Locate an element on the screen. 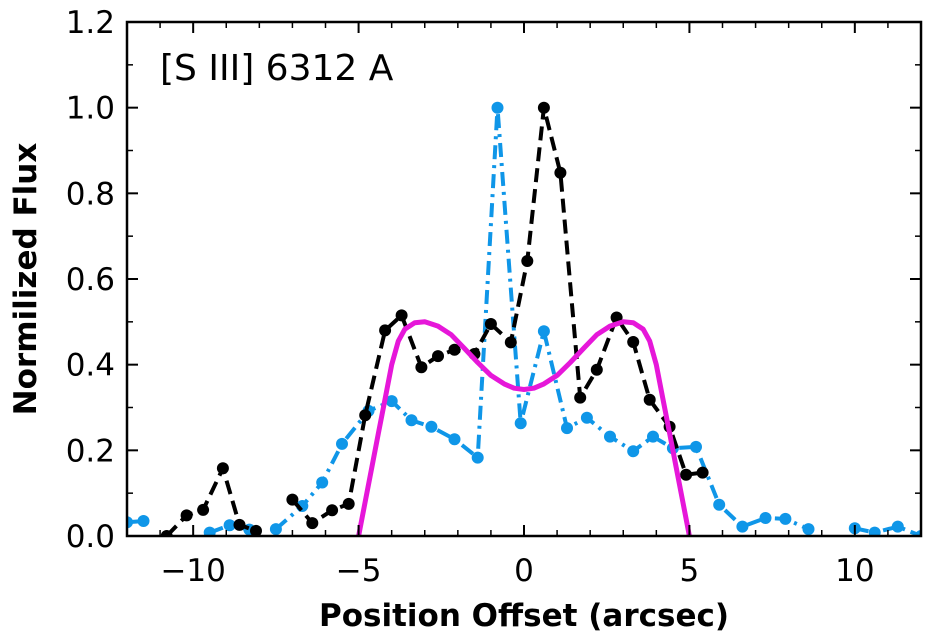 This screenshot has width=935, height=642. y-tick-label: 1.2 is located at coordinates (90, 23).